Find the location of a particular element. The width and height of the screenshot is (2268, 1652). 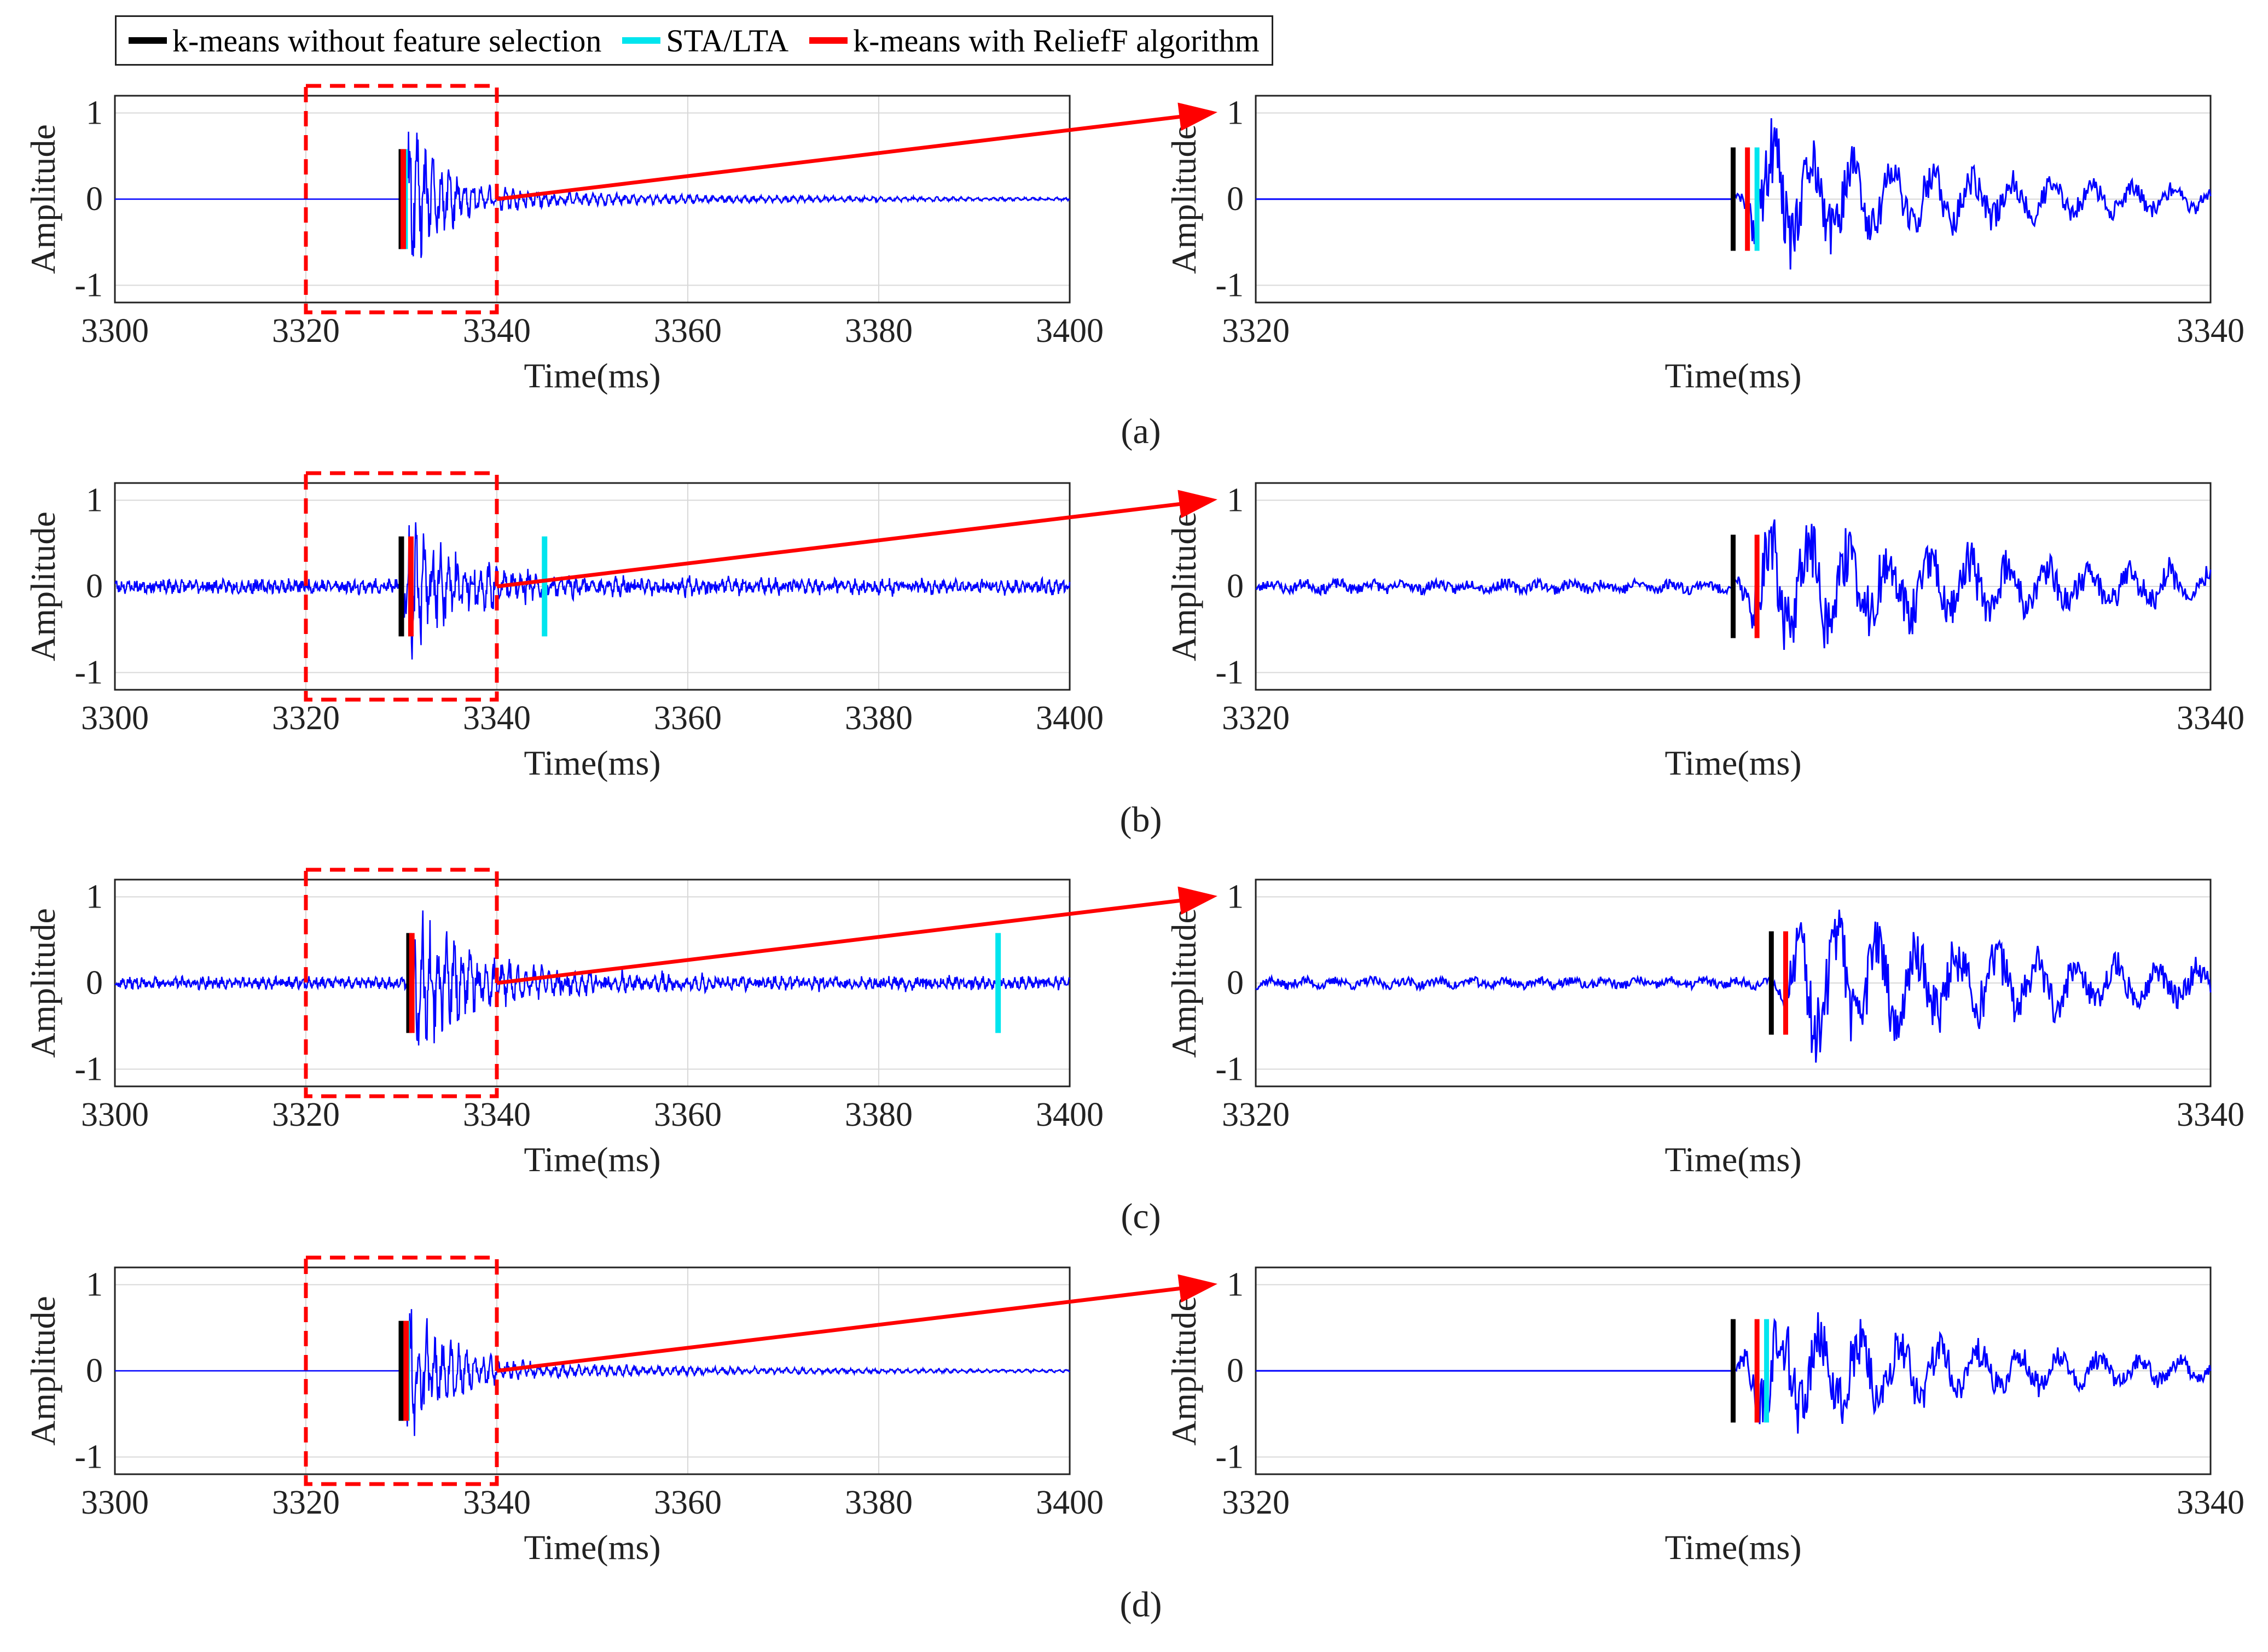

panel-d-overview-waveform is located at coordinates (593, 1372).